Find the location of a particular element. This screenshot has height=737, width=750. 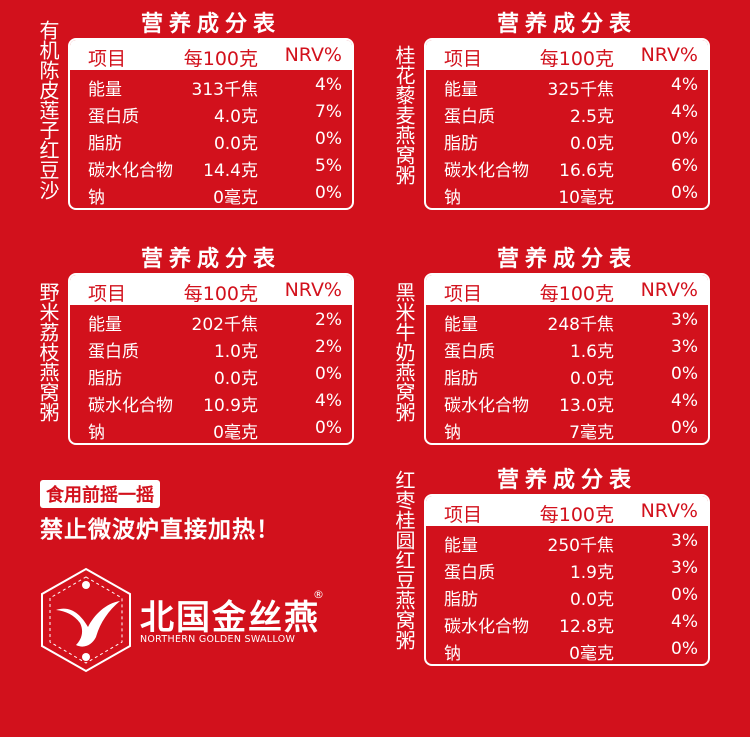

table-cell: 325千焦 is located at coordinates (580, 90).